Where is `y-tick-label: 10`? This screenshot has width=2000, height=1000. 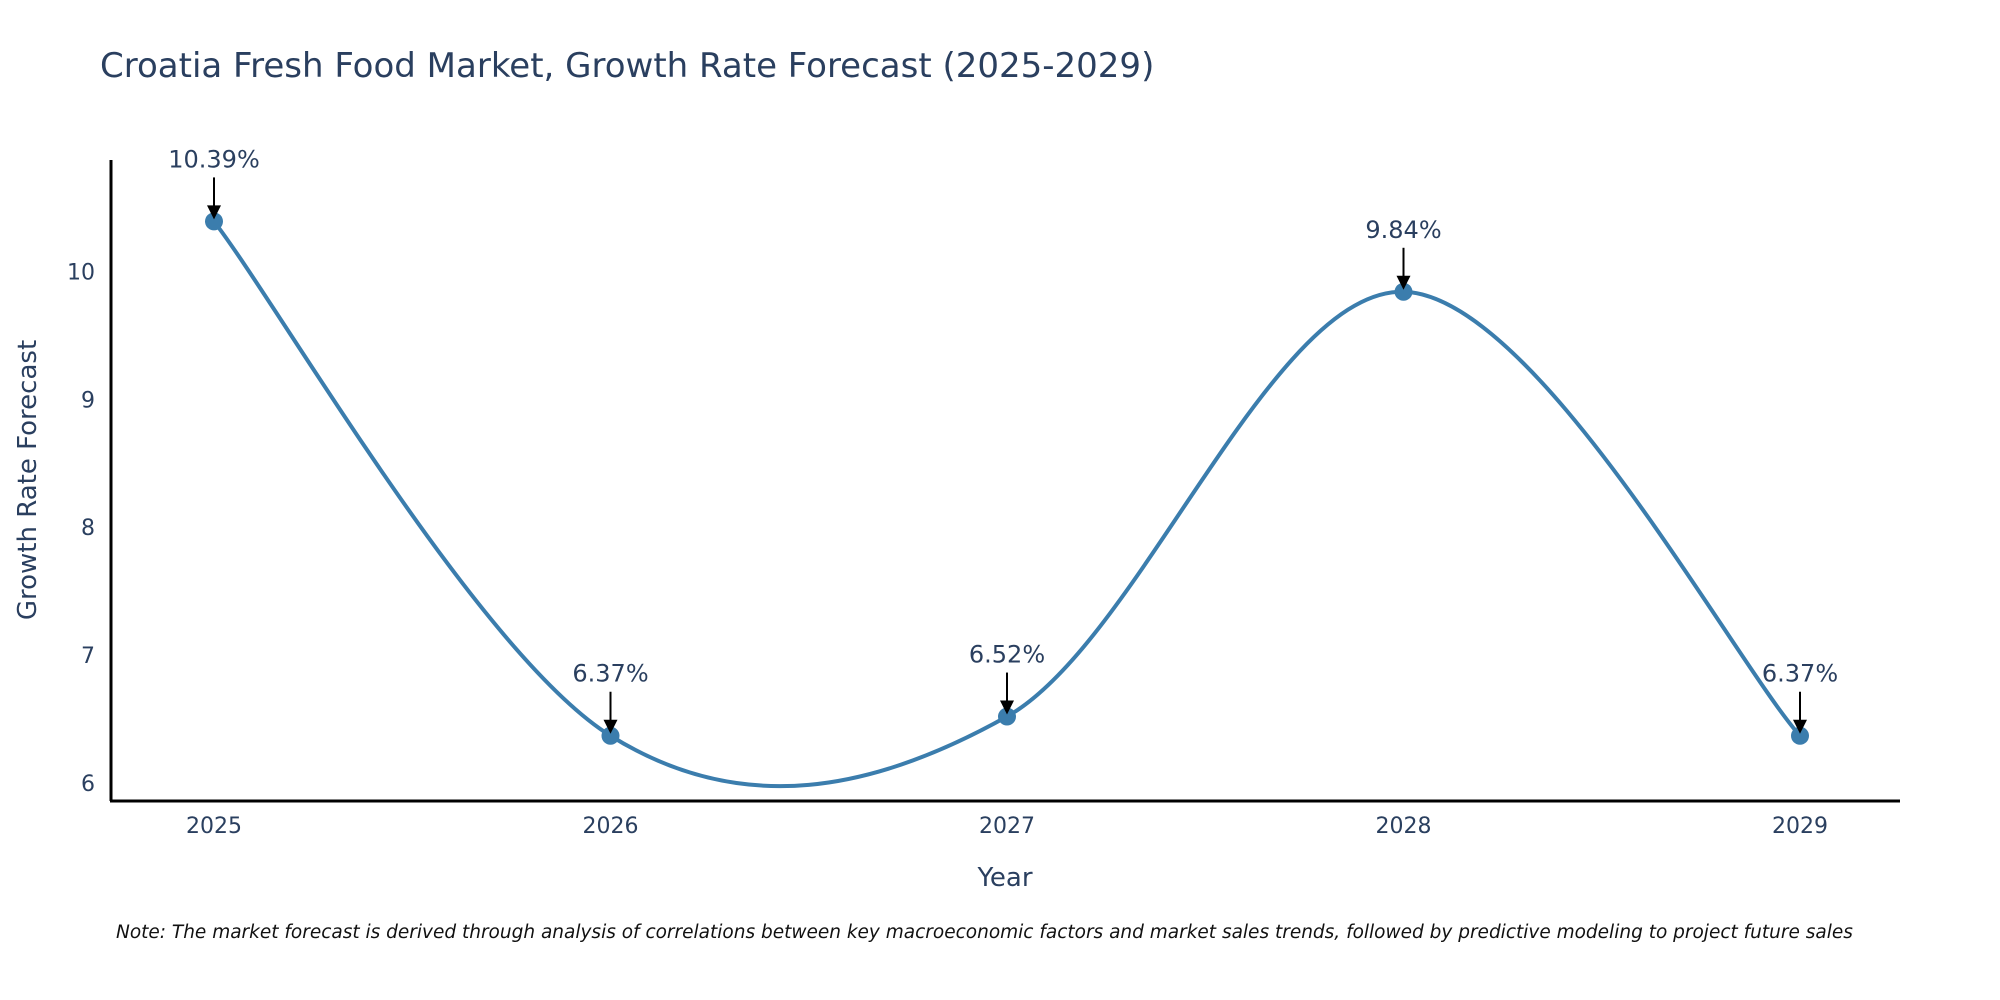 y-tick-label: 10 is located at coordinates (81, 272).